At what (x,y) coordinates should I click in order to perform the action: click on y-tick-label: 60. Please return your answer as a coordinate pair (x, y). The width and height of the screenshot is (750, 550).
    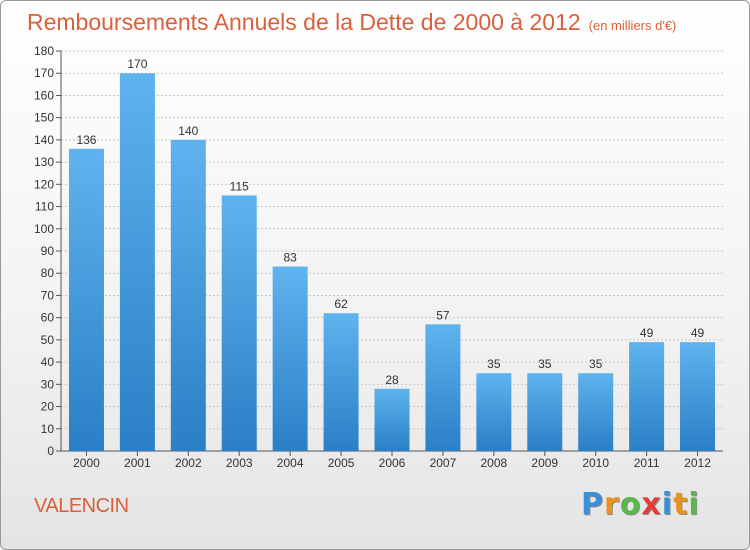
    Looking at the image, I should click on (48, 318).